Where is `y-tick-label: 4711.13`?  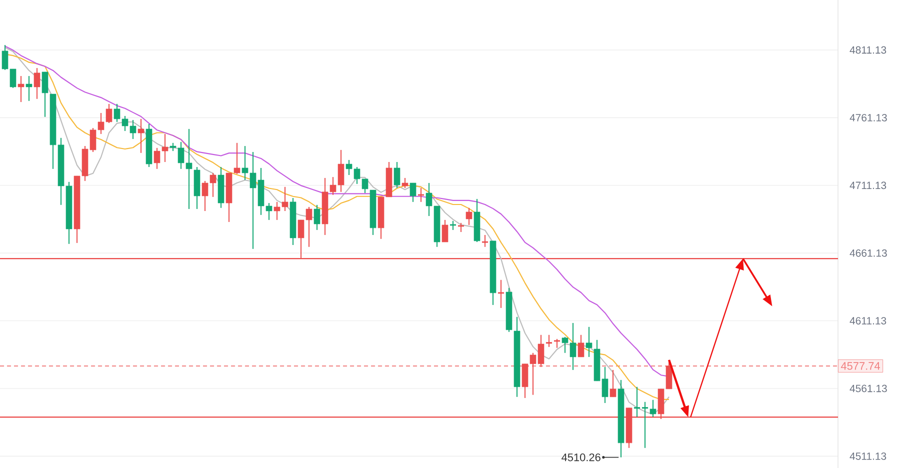
y-tick-label: 4711.13 is located at coordinates (868, 186).